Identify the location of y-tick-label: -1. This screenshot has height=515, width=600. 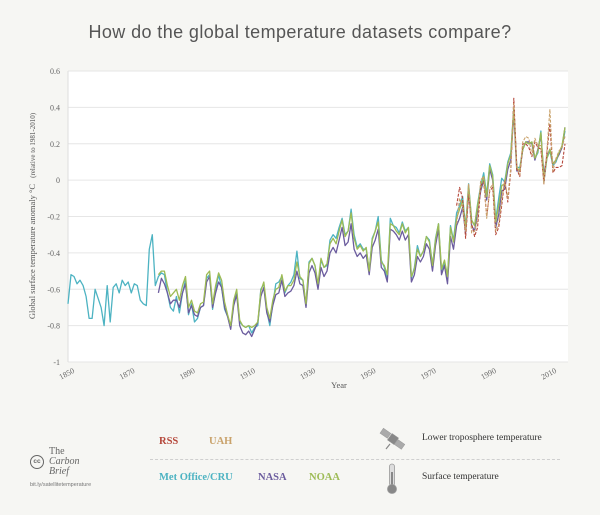
(56, 362).